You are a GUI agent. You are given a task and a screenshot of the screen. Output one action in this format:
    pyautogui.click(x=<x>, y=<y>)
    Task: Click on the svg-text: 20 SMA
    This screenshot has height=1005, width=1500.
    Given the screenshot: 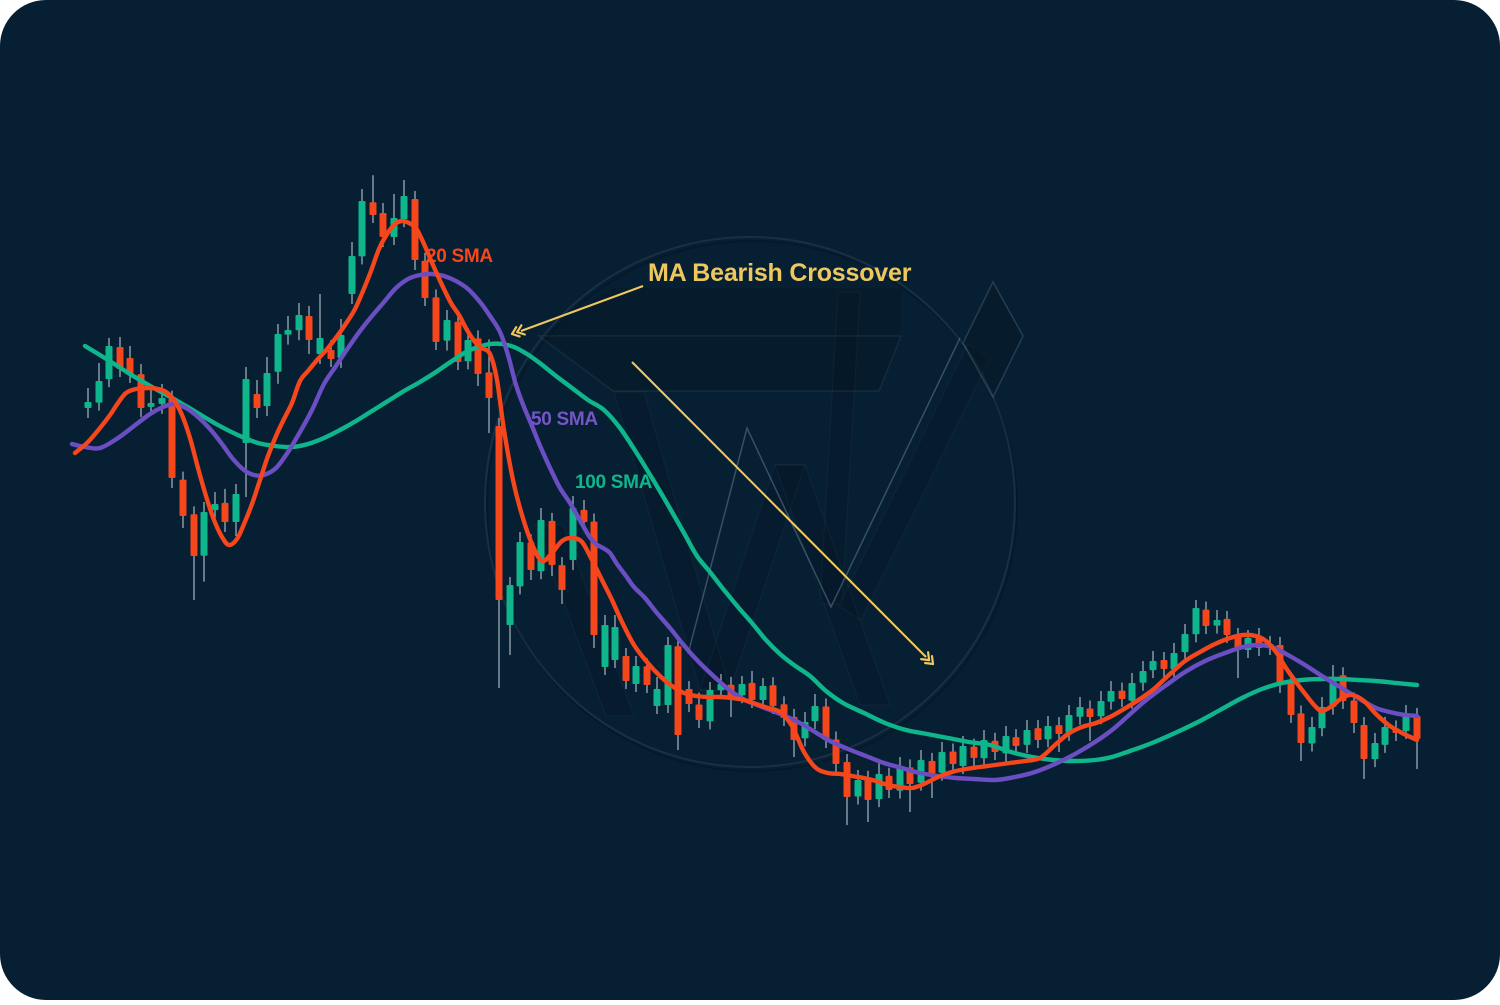 What is the action you would take?
    pyautogui.click(x=459, y=256)
    